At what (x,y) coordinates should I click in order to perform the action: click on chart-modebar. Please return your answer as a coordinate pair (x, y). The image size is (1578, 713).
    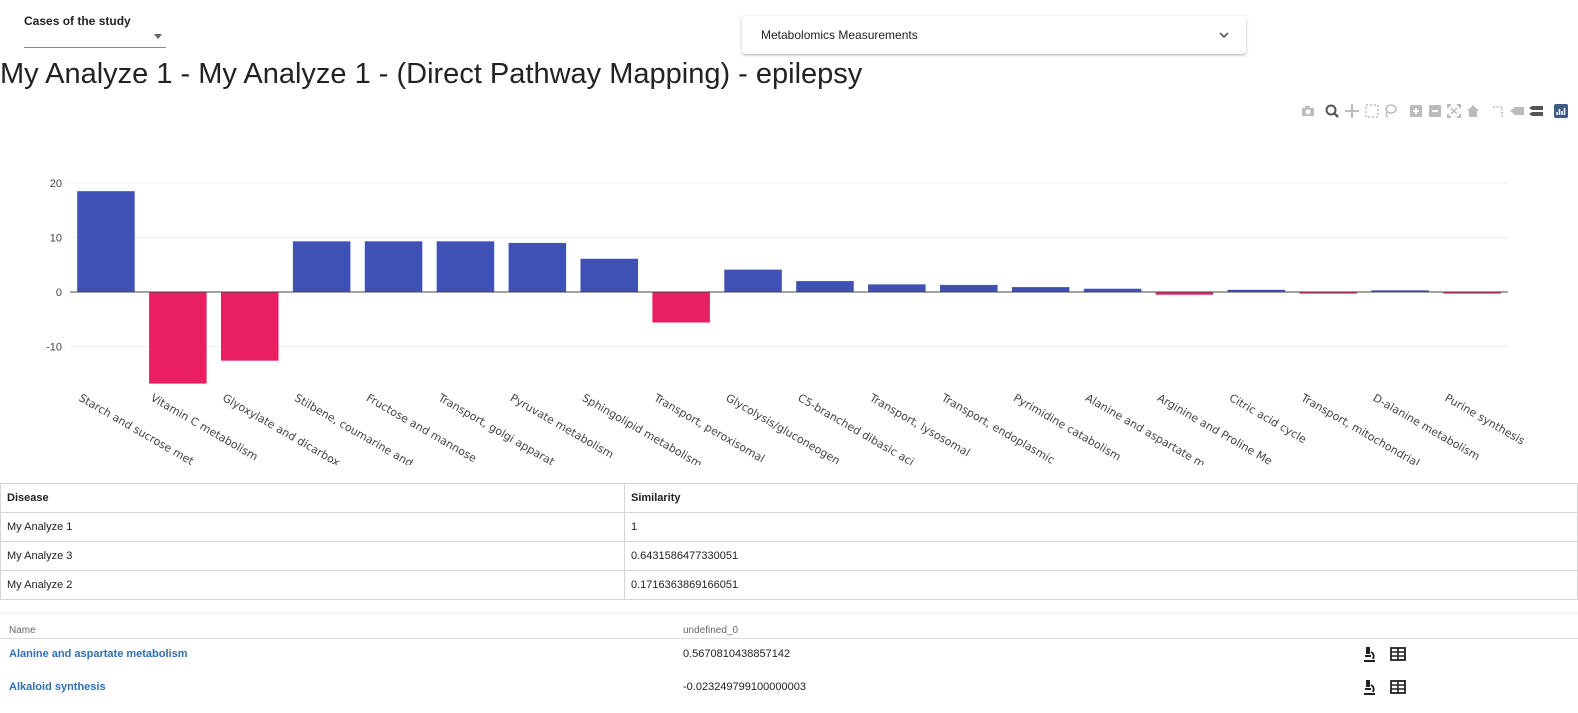
    Looking at the image, I should click on (1434, 112).